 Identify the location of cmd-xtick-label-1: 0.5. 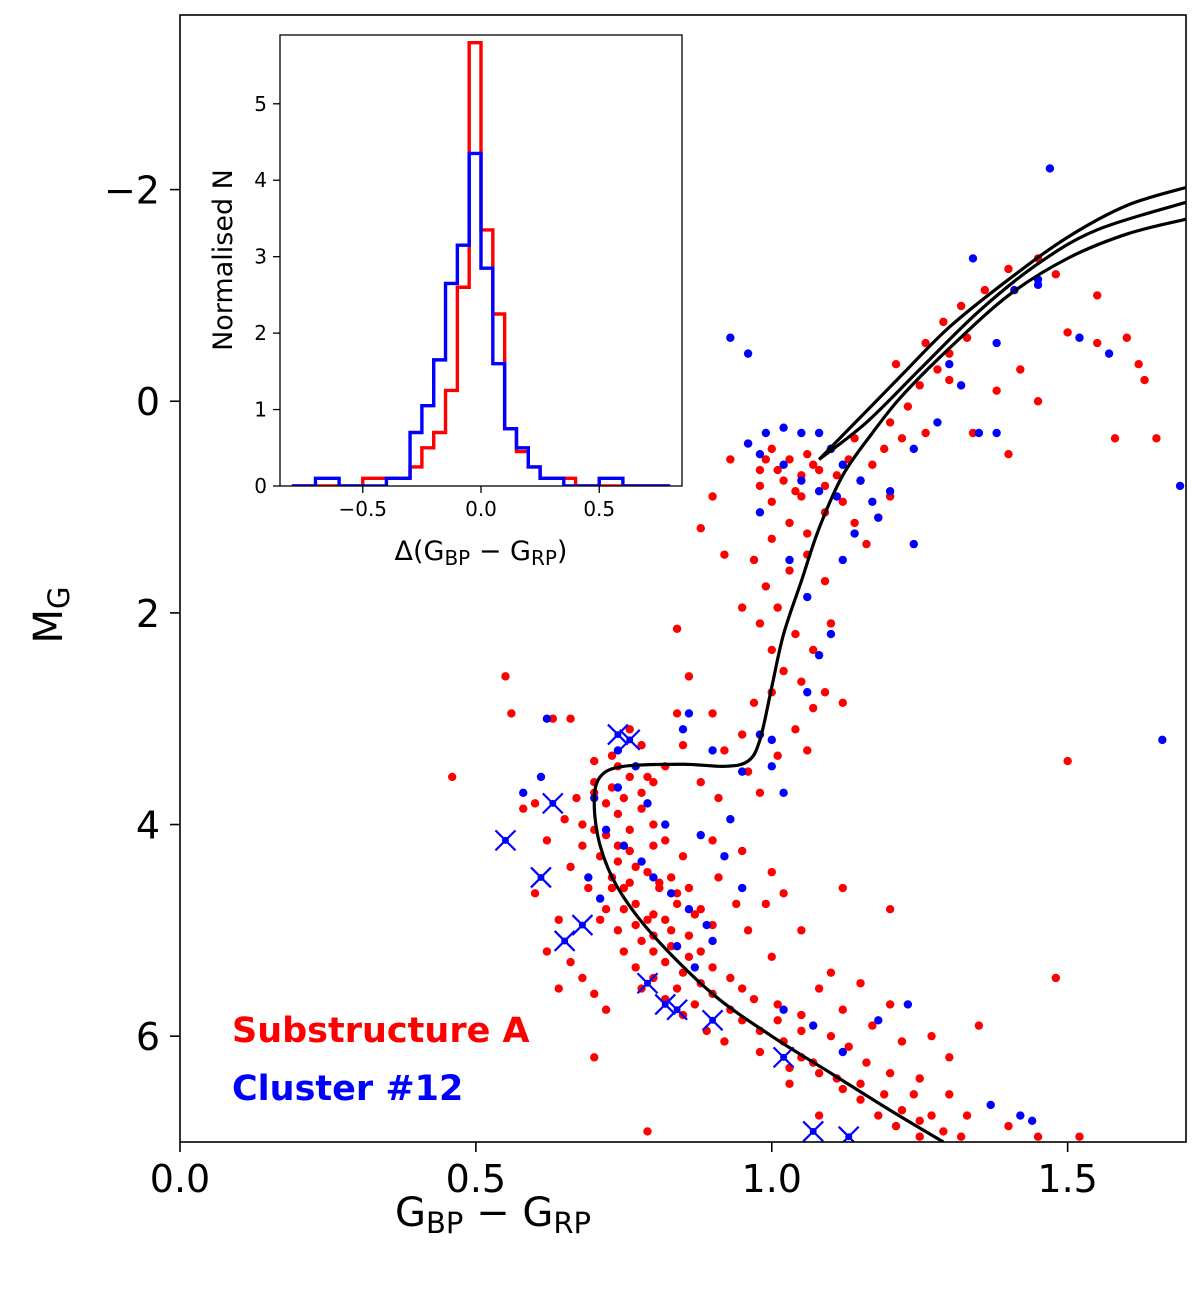
(476, 1179).